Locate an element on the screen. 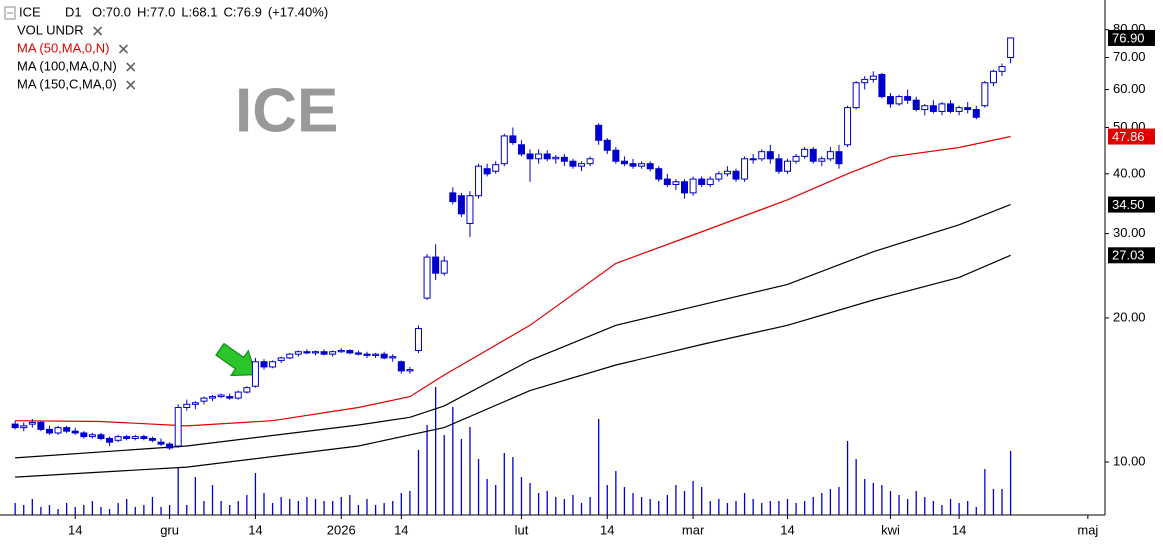  quote: O:70.0 is located at coordinates (111, 11).